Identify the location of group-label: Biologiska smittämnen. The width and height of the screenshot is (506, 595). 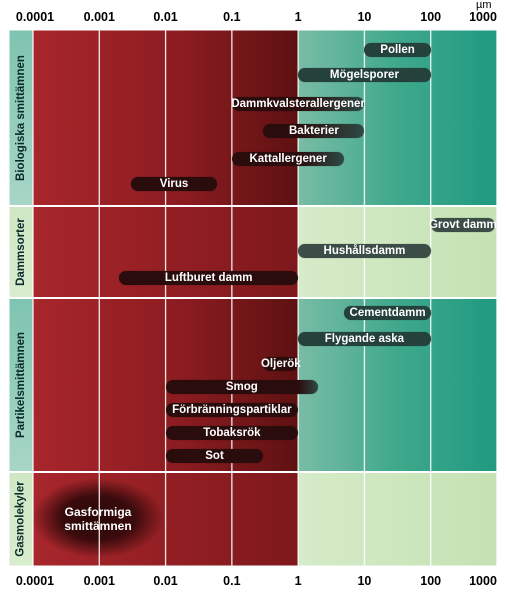
(21, 118).